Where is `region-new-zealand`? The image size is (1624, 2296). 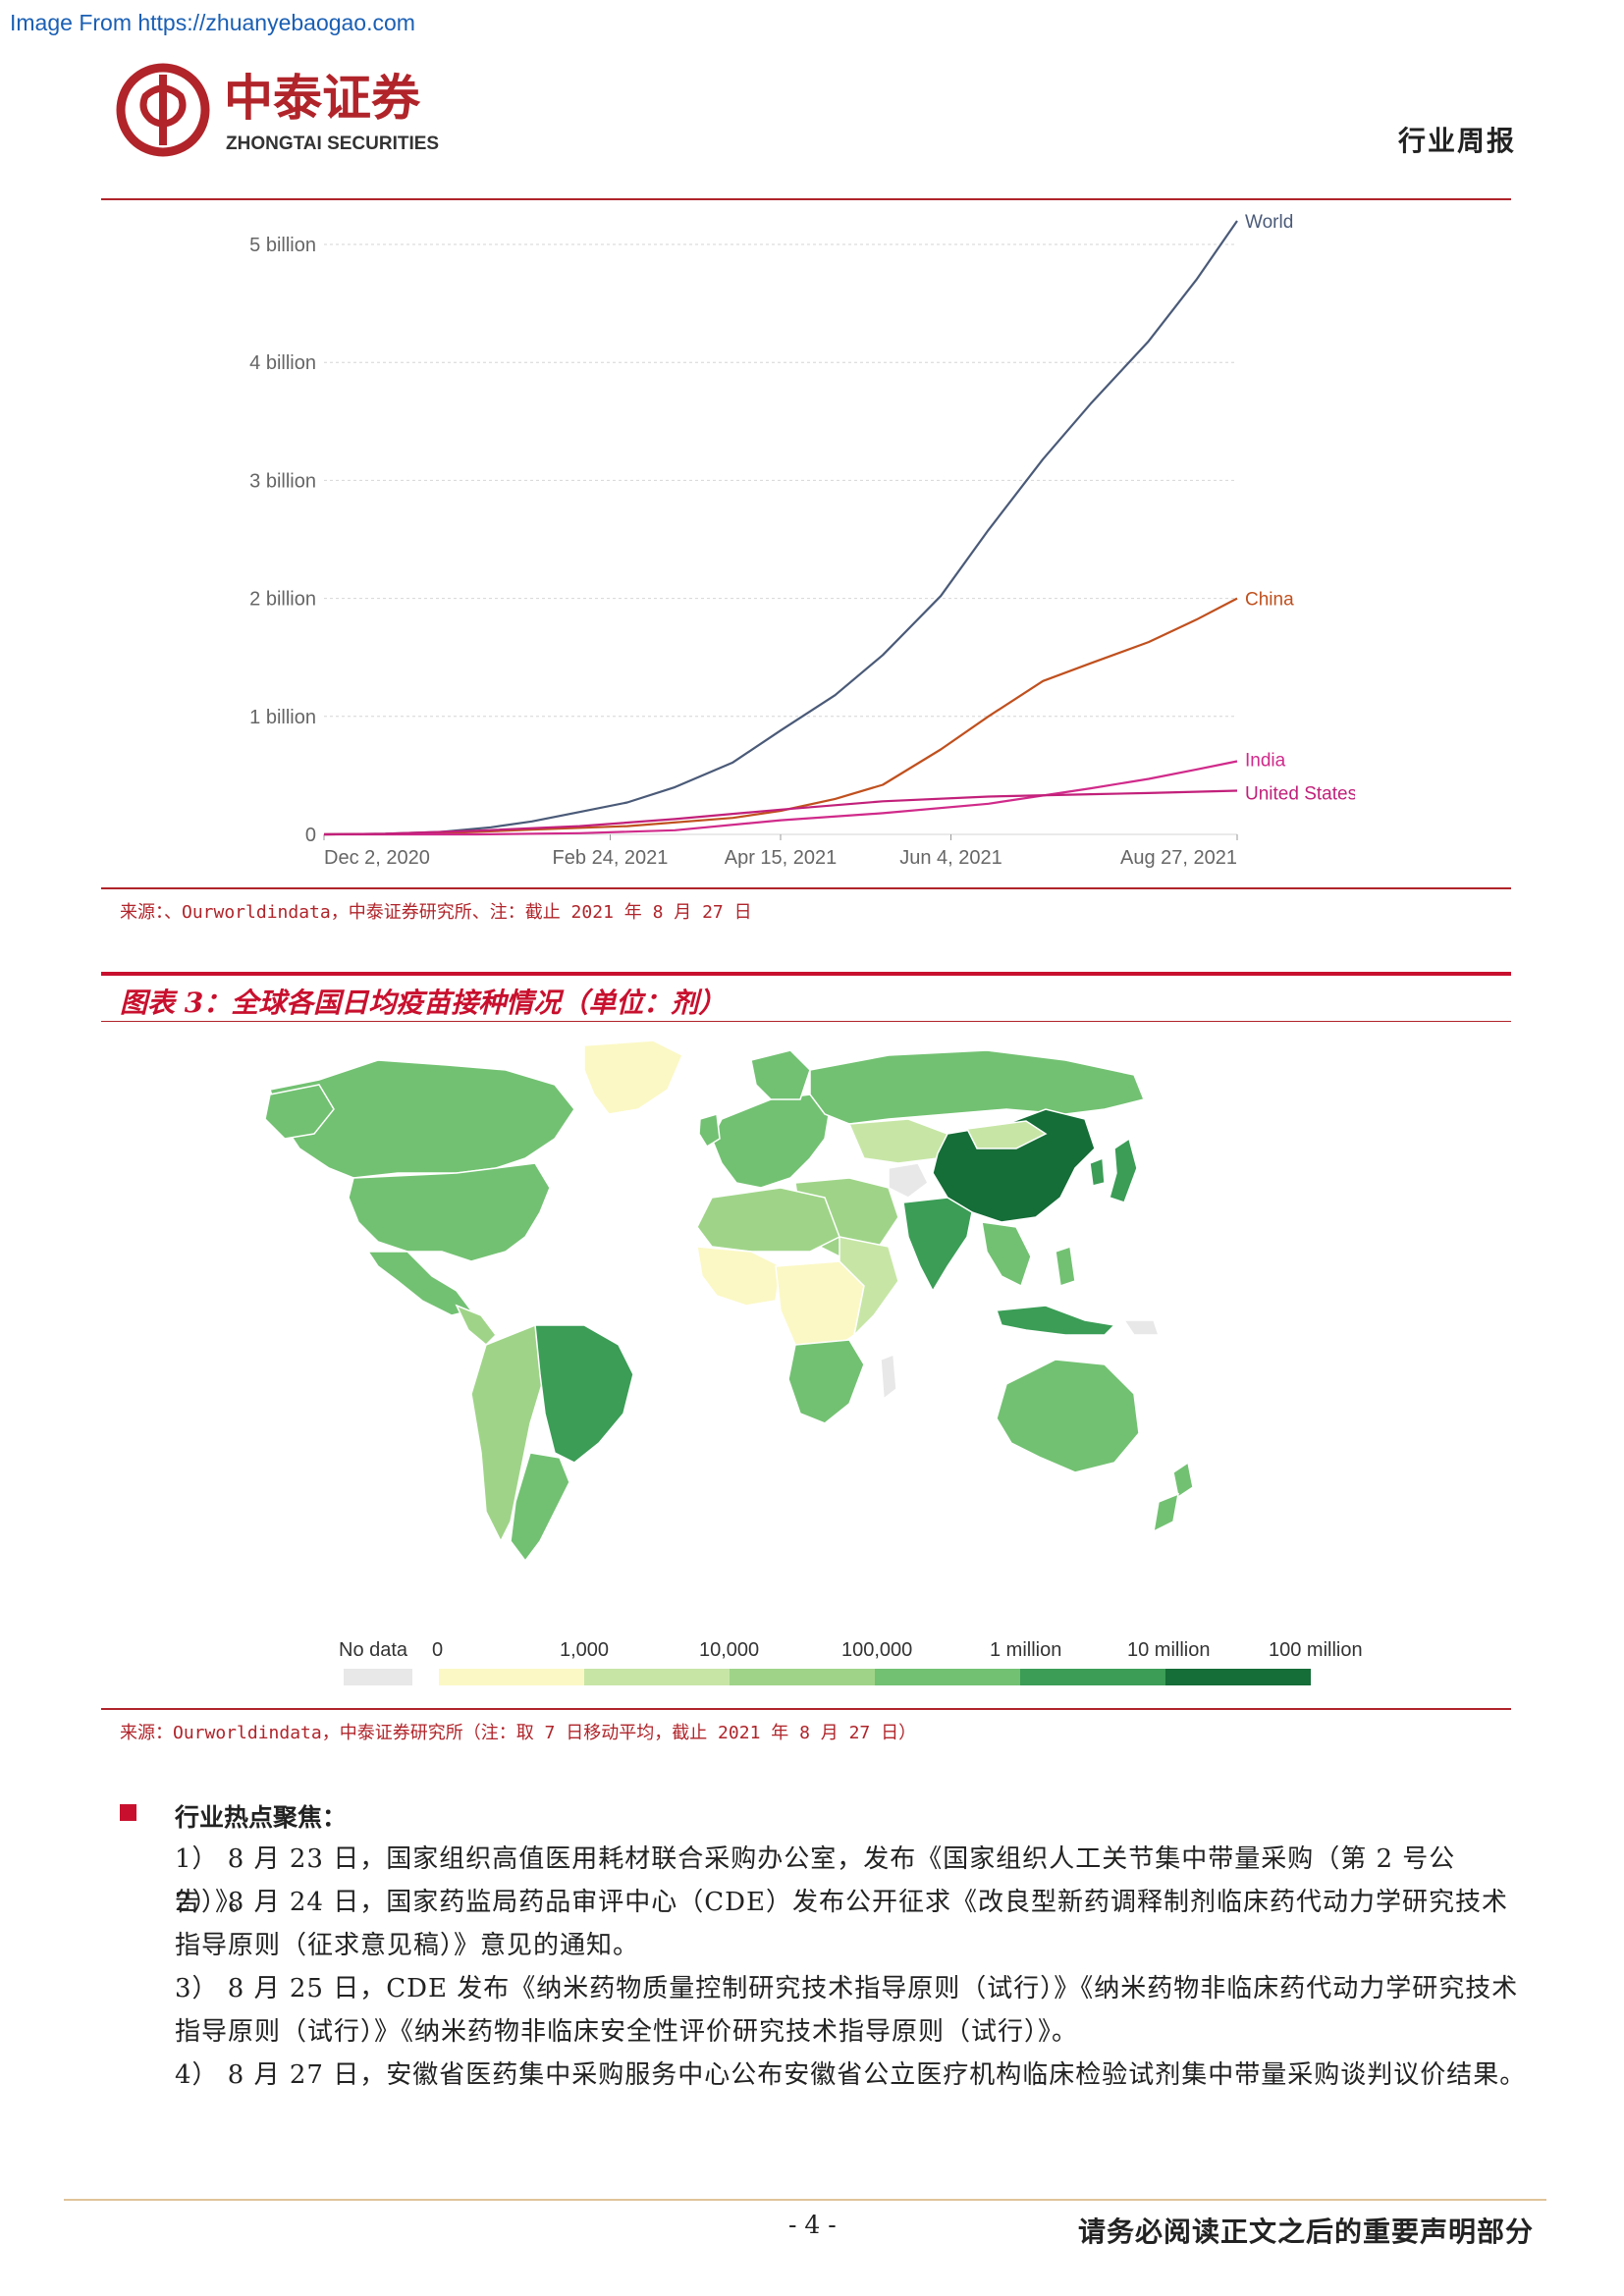
region-new-zealand is located at coordinates (1173, 1497).